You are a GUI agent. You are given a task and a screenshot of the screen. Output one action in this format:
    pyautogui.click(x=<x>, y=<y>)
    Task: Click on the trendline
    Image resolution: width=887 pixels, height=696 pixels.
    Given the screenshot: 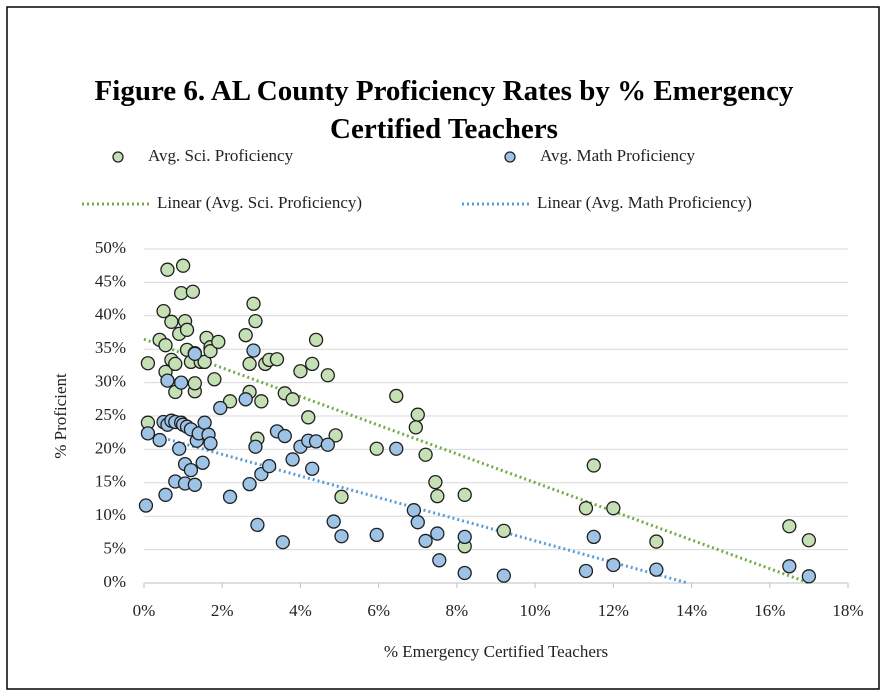 What is the action you would take?
    pyautogui.click(x=416, y=508)
    